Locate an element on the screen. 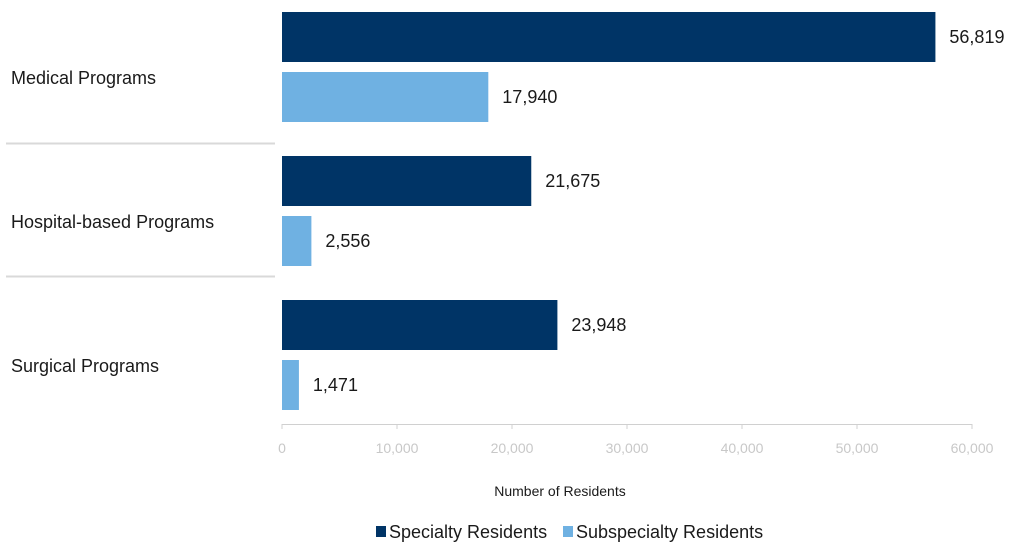 The image size is (1012, 552). x-tick-label: 50,000 is located at coordinates (857, 448).